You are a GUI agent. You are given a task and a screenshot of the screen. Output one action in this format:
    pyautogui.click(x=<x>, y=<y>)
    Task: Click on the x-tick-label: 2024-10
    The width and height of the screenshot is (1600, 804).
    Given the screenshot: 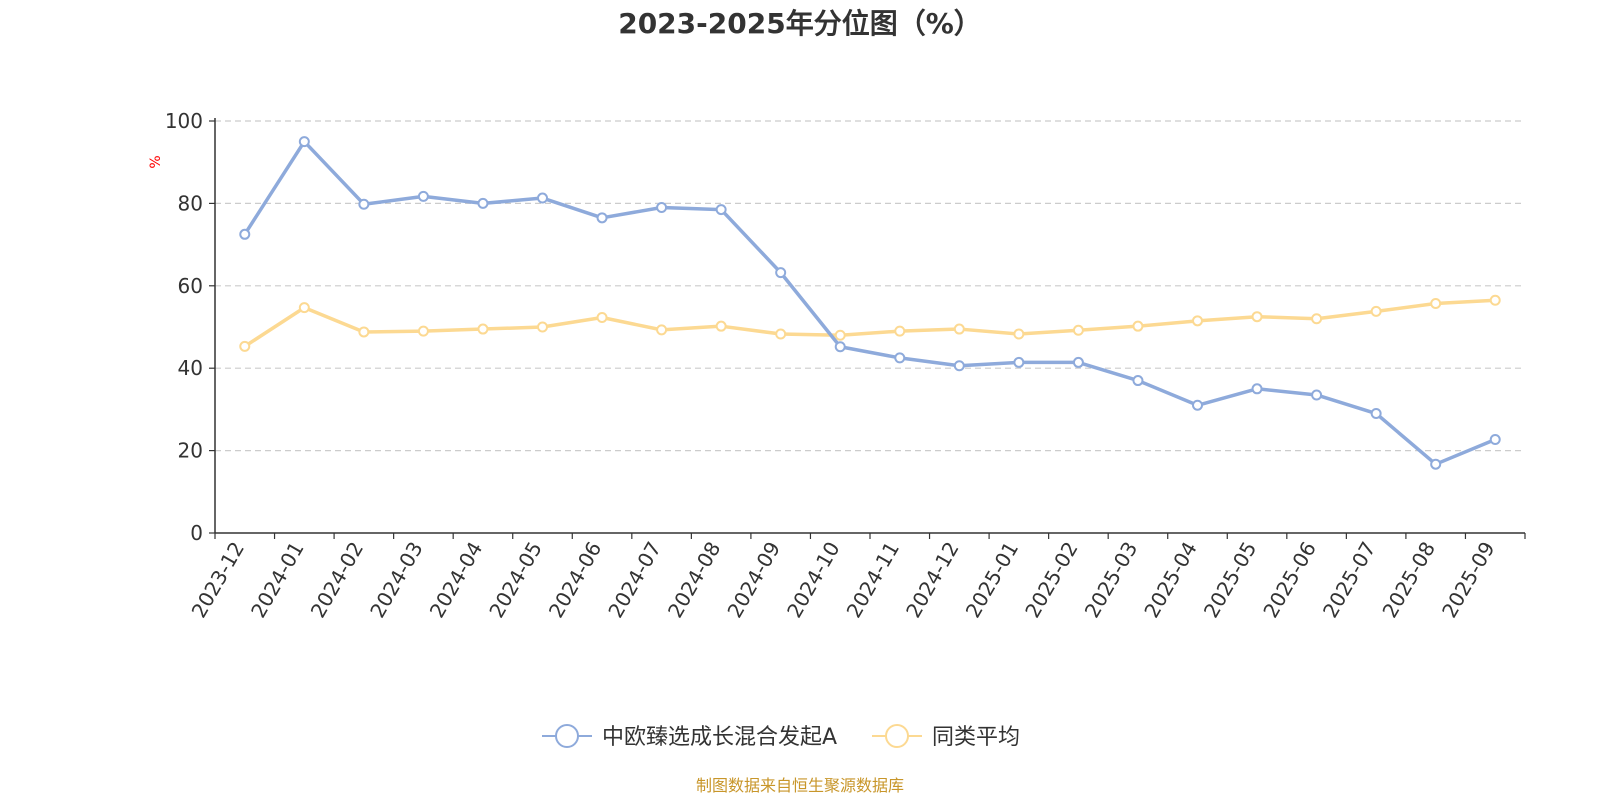 What is the action you would take?
    pyautogui.click(x=813, y=580)
    